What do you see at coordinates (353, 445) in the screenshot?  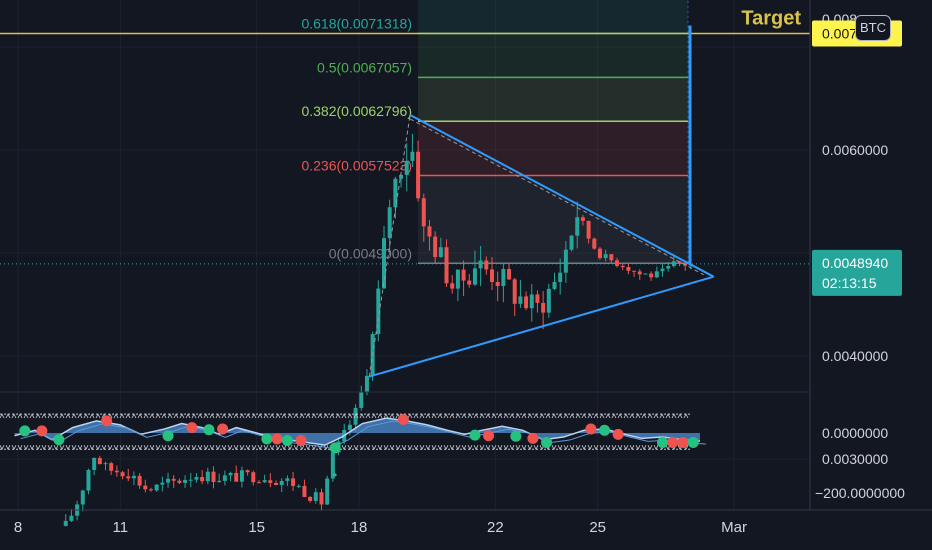 I see `oscillator-pane` at bounding box center [353, 445].